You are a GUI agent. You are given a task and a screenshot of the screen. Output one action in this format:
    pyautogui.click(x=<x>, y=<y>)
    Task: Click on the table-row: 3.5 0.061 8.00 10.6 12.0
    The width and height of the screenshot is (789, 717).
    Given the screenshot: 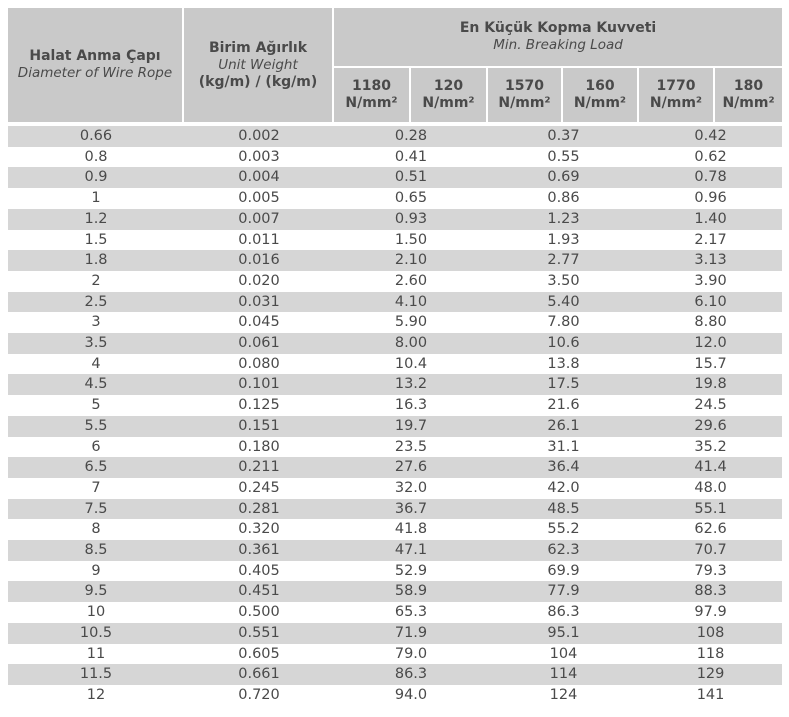 What is the action you would take?
    pyautogui.click(x=395, y=343)
    